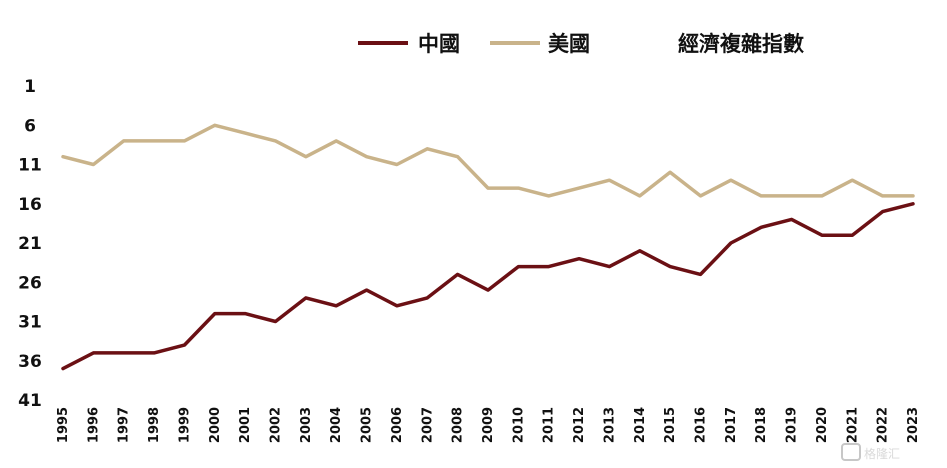 The height and width of the screenshot is (468, 947). What do you see at coordinates (518, 425) in the screenshot?
I see `x-tick-label: 2010` at bounding box center [518, 425].